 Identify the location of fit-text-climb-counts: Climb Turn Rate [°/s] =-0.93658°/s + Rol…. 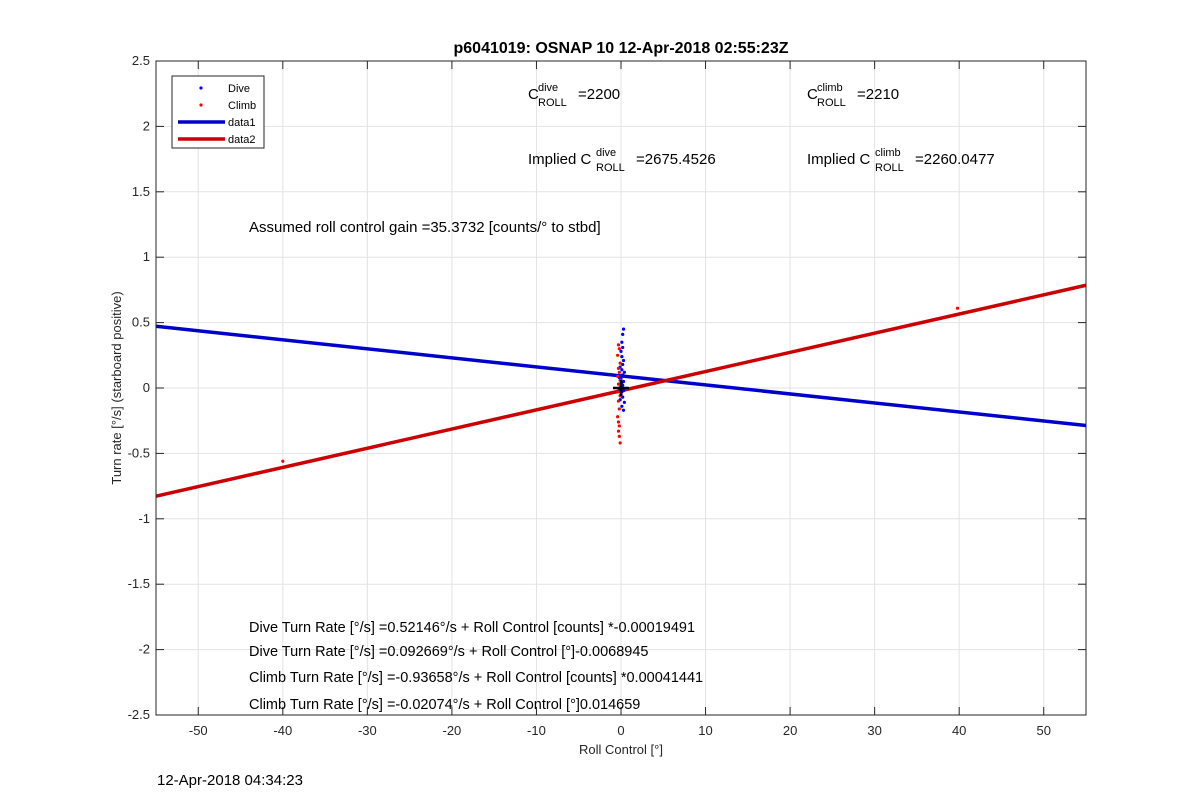
(476, 678).